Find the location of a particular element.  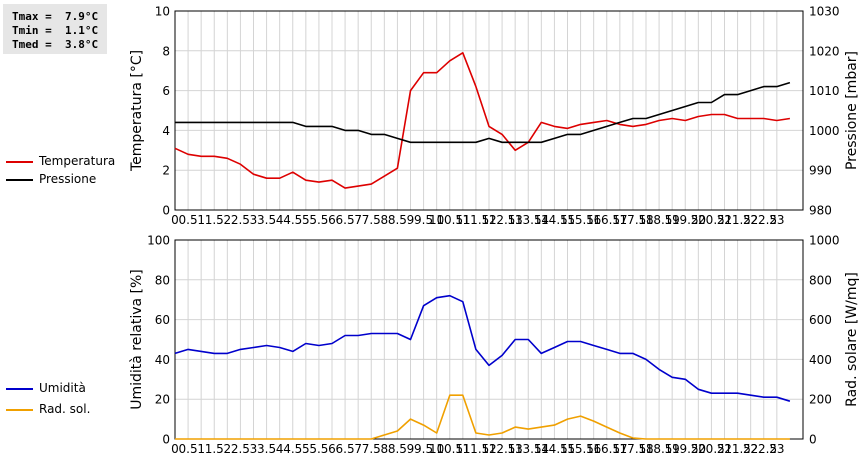

x-tick-label: 2 is located at coordinates (228, 449).